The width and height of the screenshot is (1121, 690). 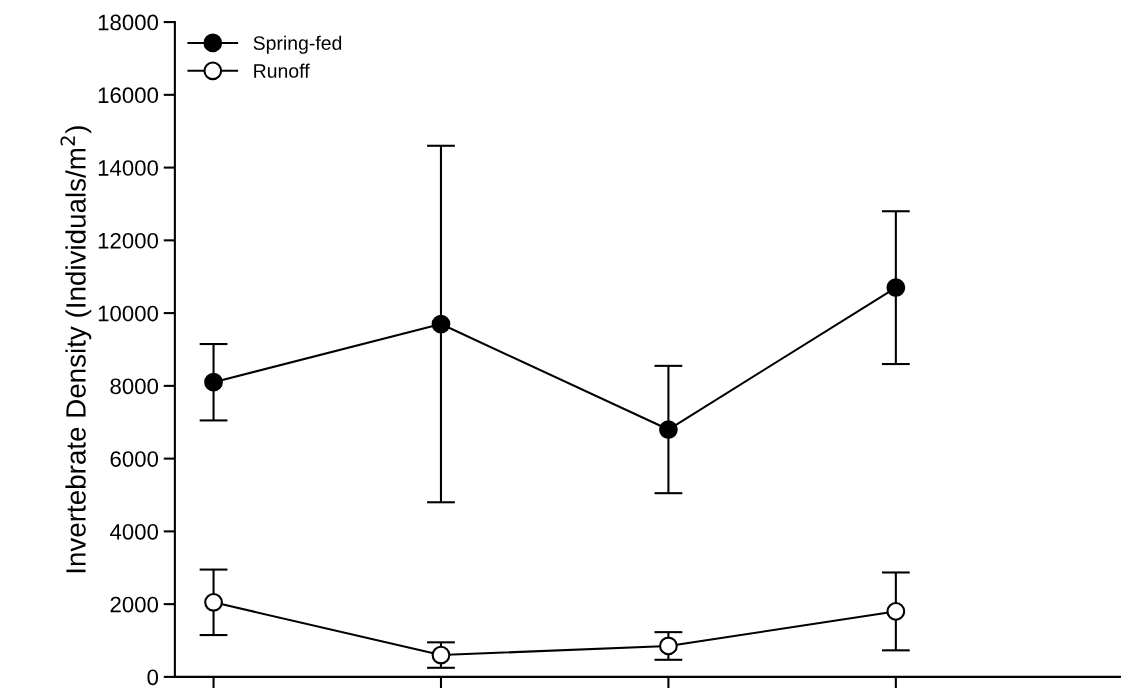 I want to click on y-tick-label: 8000, so click(x=134, y=386).